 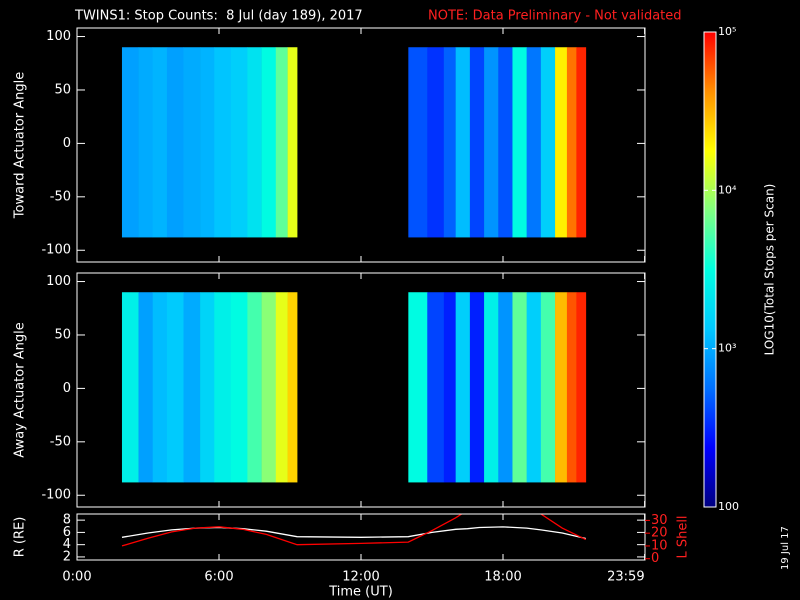 What do you see at coordinates (360, 577) in the screenshot?
I see `x-tick-label: 12:00` at bounding box center [360, 577].